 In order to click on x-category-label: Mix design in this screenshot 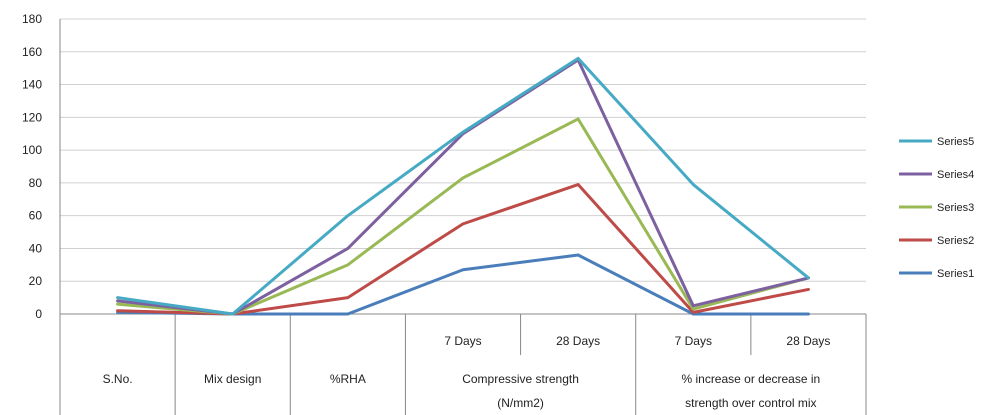, I will do `click(232, 379)`.